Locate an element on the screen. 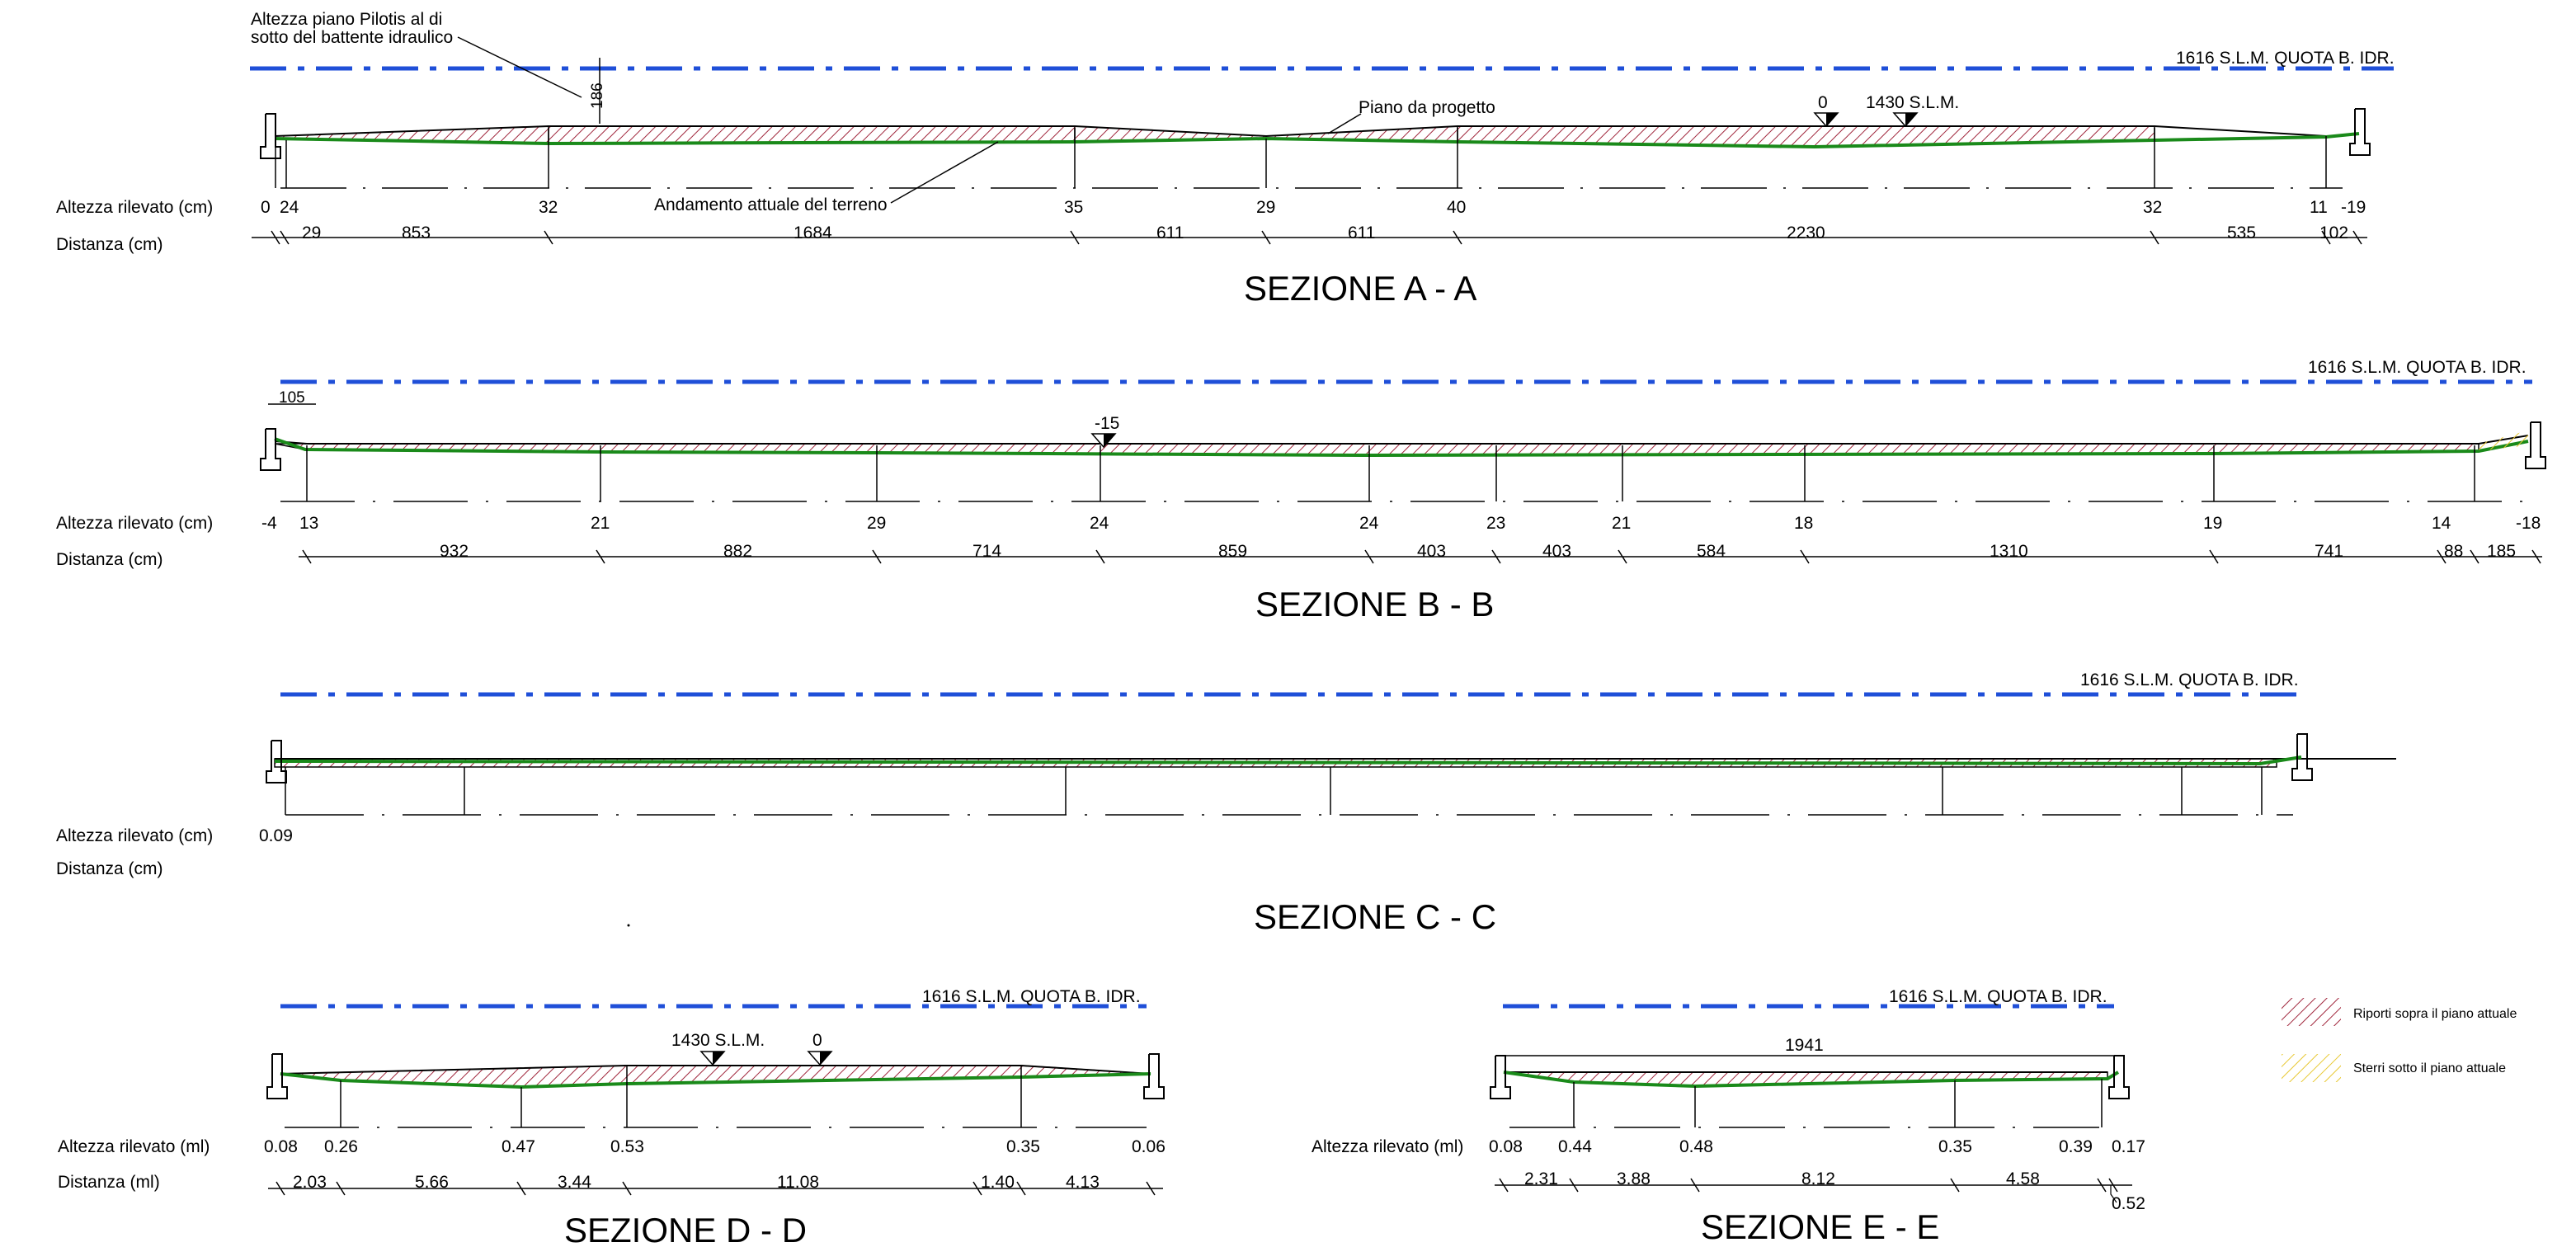 The image size is (2576, 1247). project-line-a is located at coordinates (1300, 131).